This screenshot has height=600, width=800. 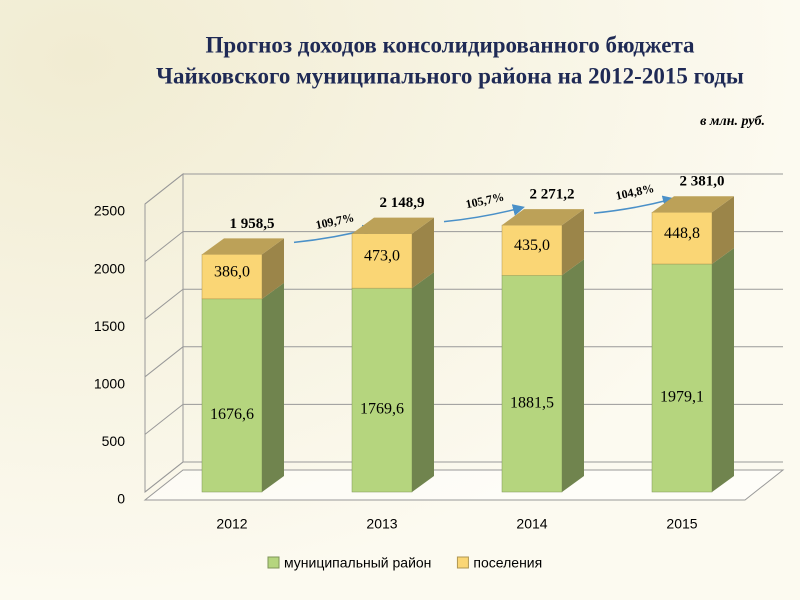 I want to click on total-label: 2 381,0, so click(x=702, y=182).